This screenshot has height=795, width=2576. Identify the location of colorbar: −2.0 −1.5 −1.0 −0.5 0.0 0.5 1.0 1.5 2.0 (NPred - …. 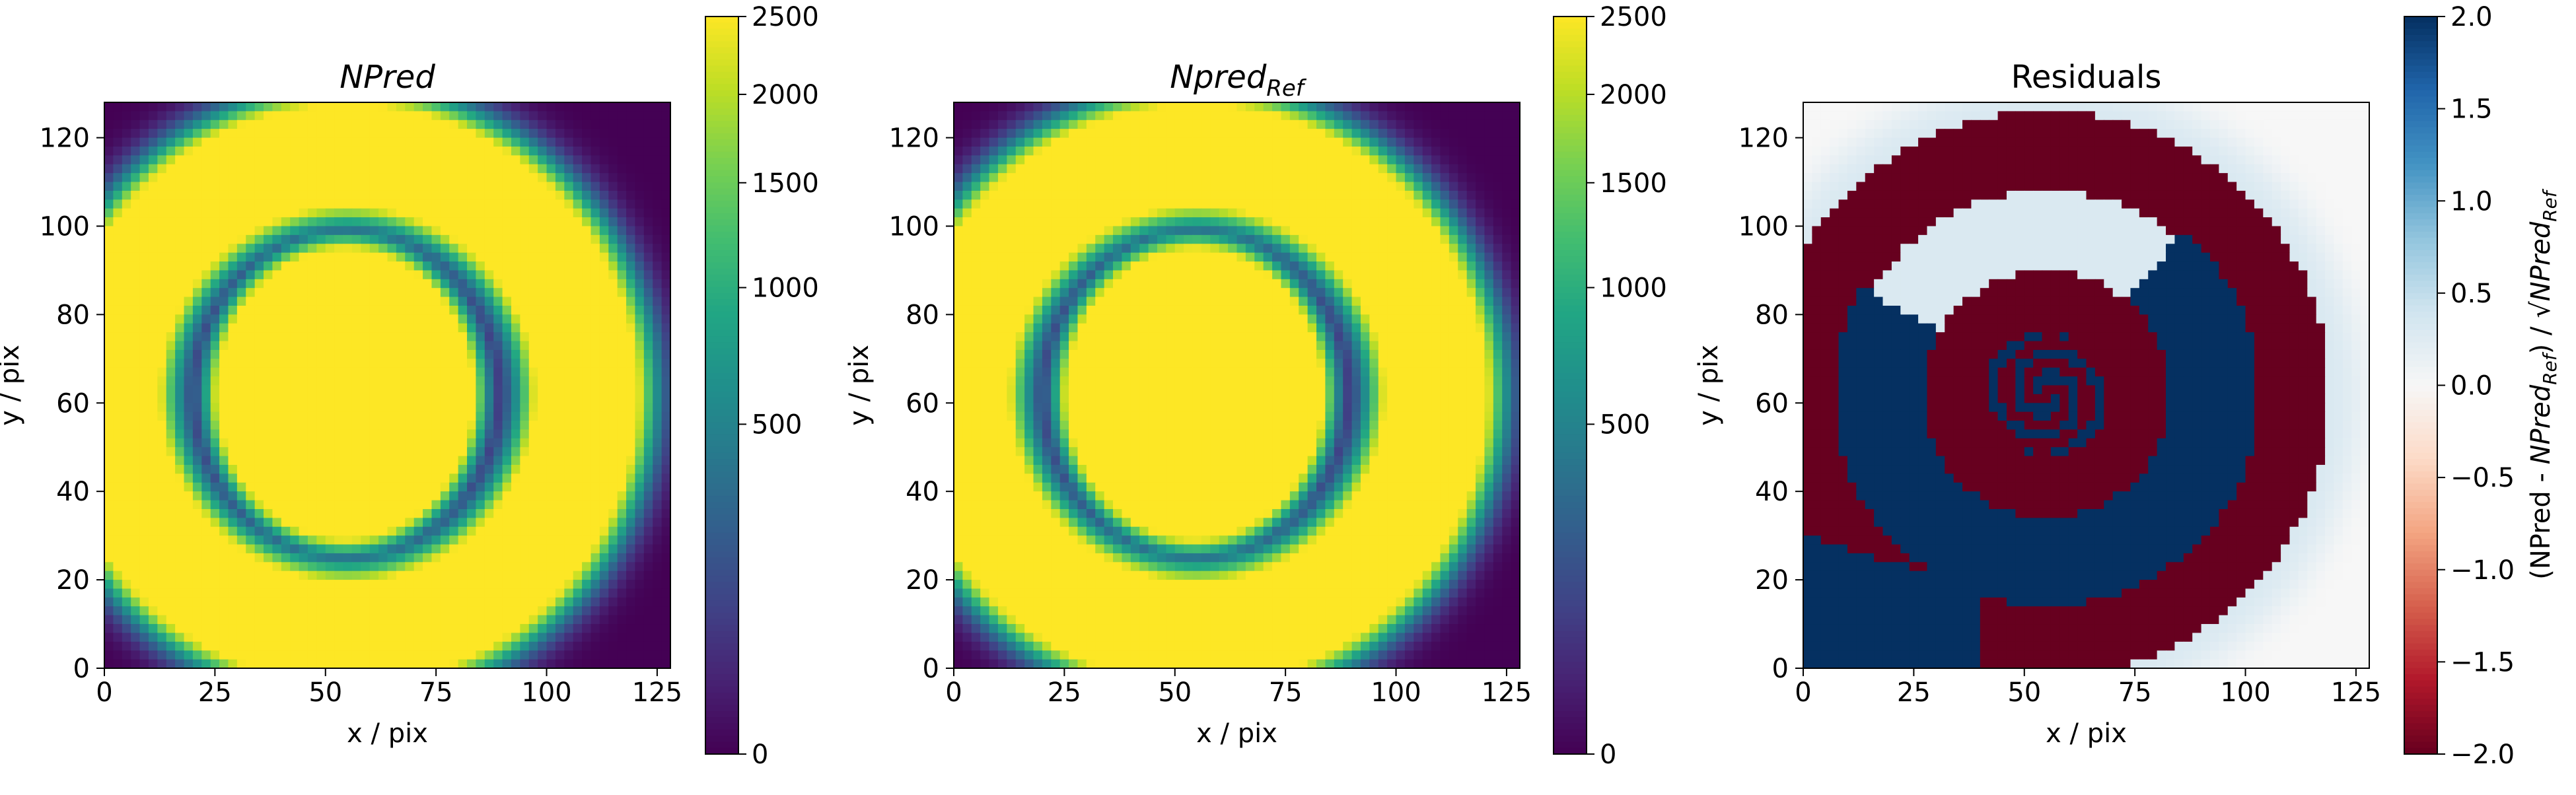
(2482, 386).